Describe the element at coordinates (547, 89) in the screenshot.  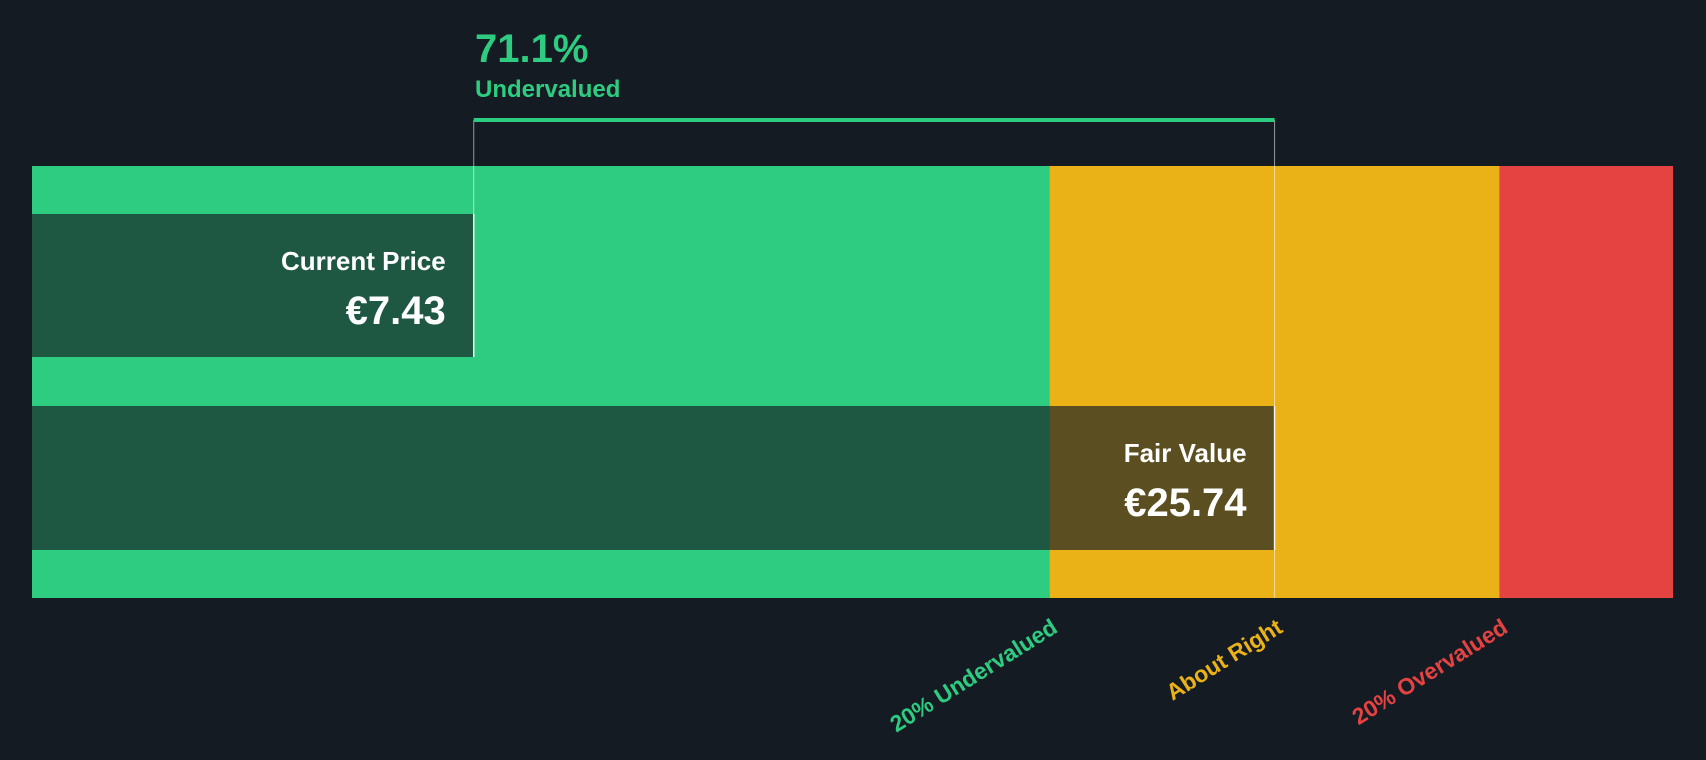
I see `headline-label: Undervalued` at that location.